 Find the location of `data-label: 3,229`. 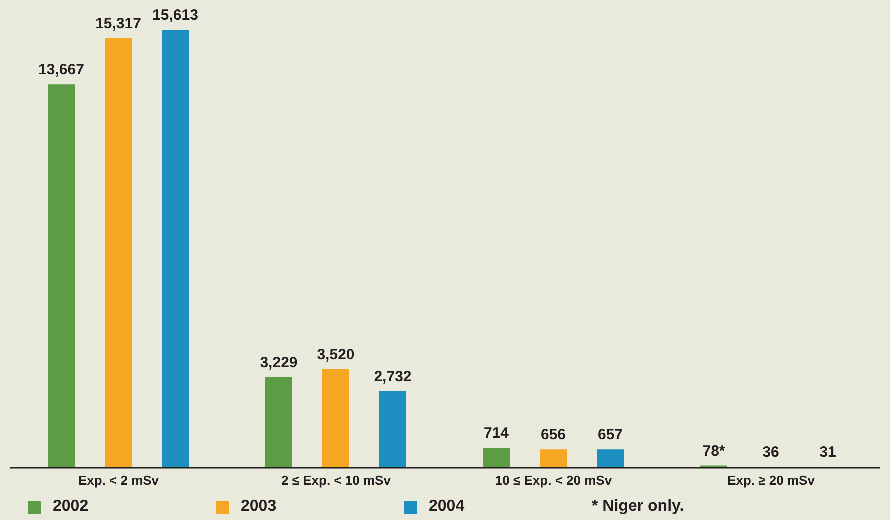

data-label: 3,229 is located at coordinates (279, 363).